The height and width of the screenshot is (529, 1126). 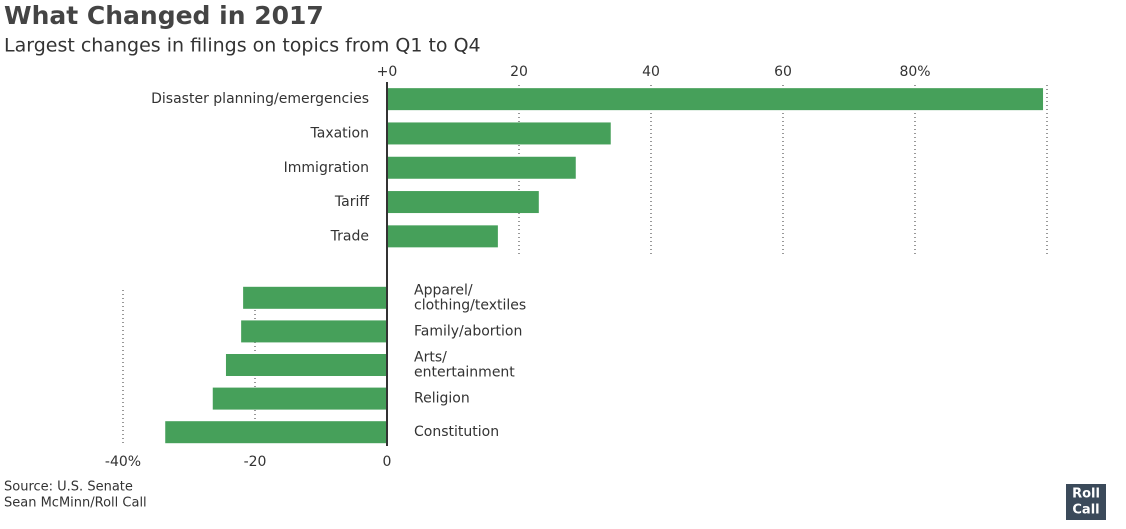 I want to click on credit: Sean McMinn/Roll Call, so click(x=75, y=503).